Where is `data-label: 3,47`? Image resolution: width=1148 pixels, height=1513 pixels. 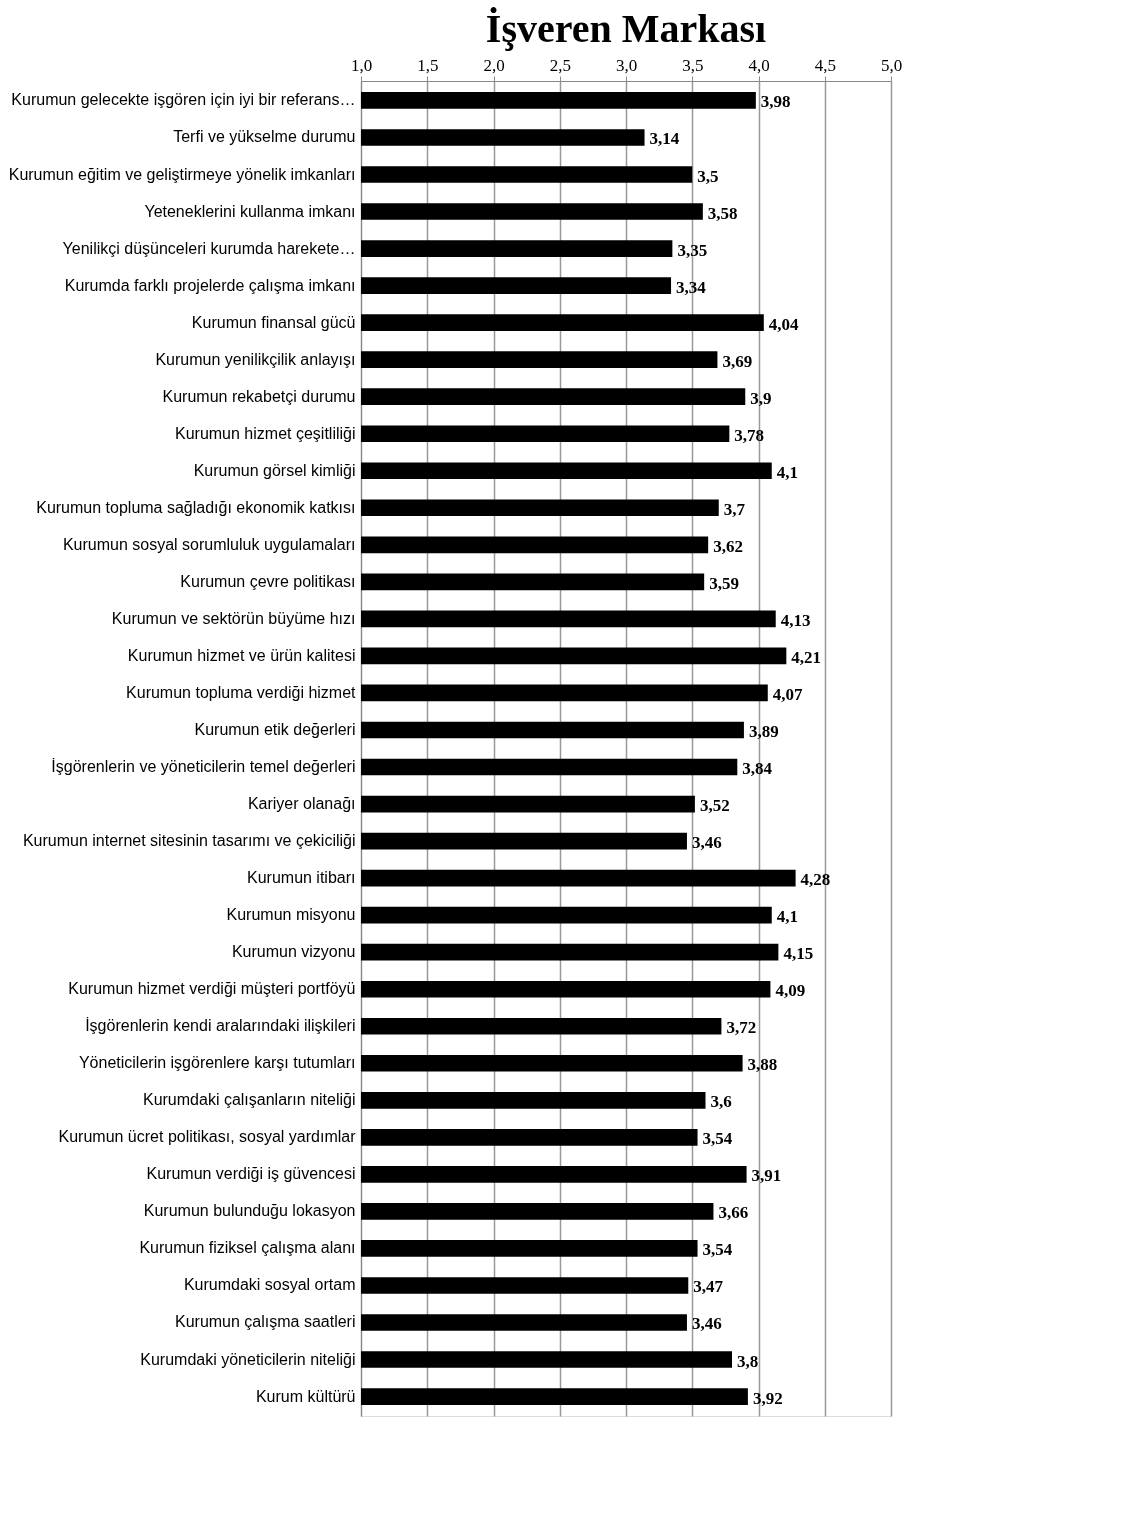 data-label: 3,47 is located at coordinates (708, 1287).